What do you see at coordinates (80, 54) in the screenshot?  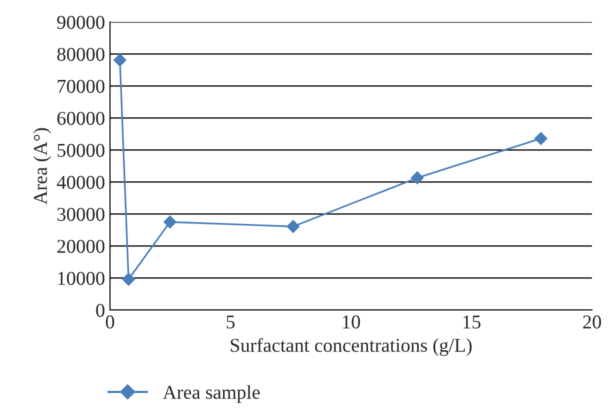 I see `y-tick-label: 80000` at bounding box center [80, 54].